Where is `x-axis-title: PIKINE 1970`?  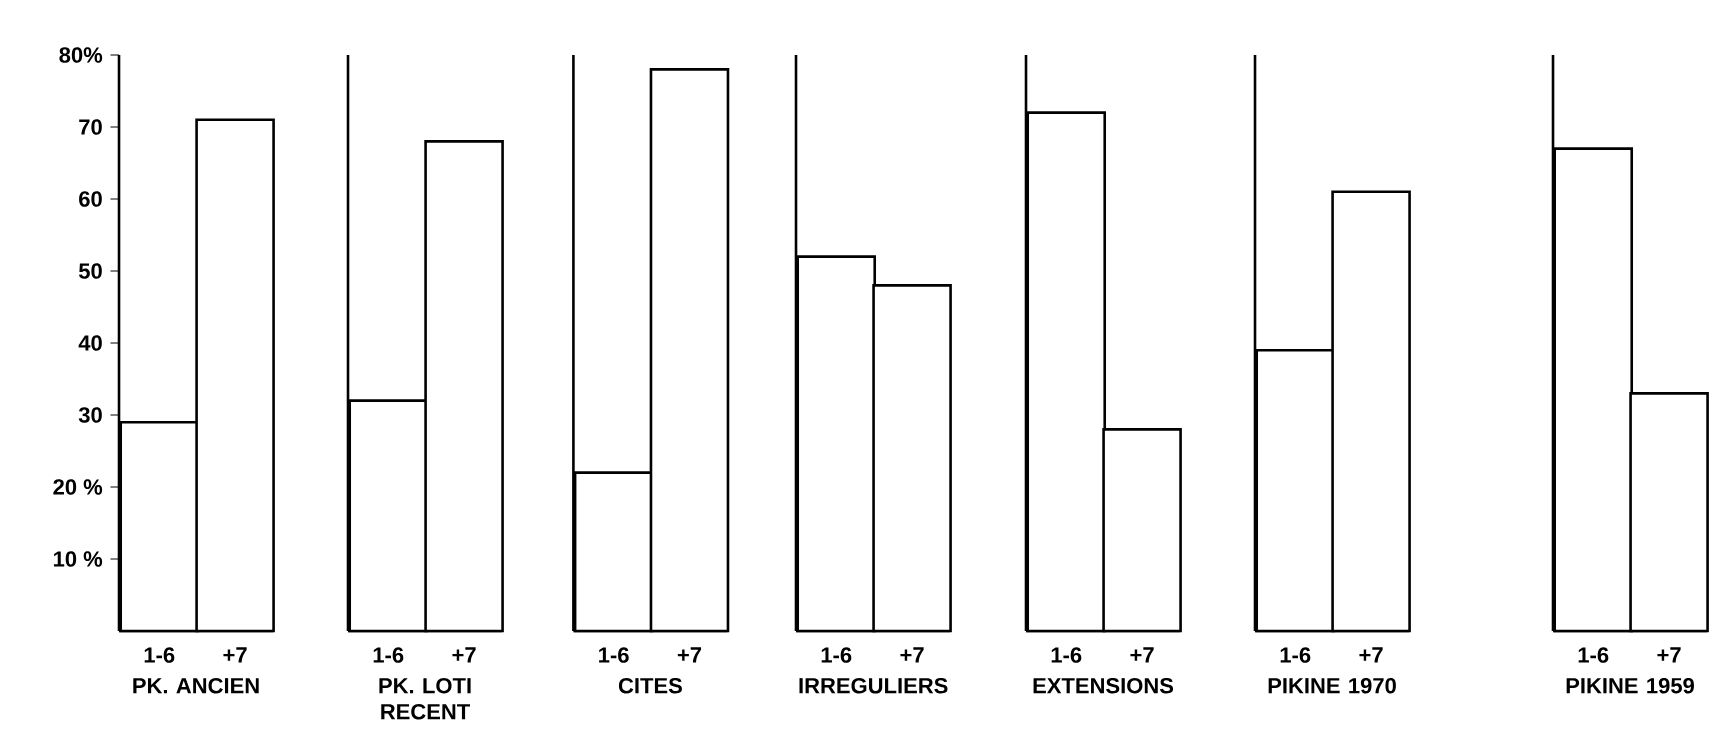
x-axis-title: PIKINE 1970 is located at coordinates (1332, 685).